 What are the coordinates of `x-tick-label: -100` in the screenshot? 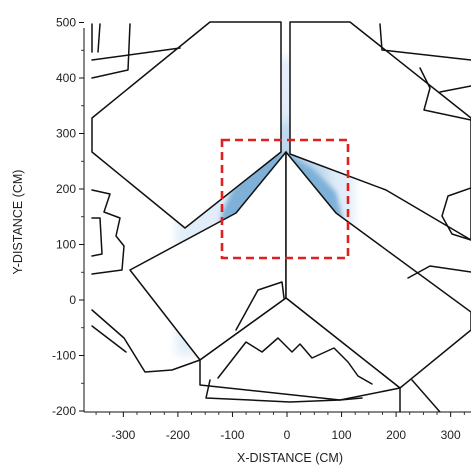 It's located at (232, 435).